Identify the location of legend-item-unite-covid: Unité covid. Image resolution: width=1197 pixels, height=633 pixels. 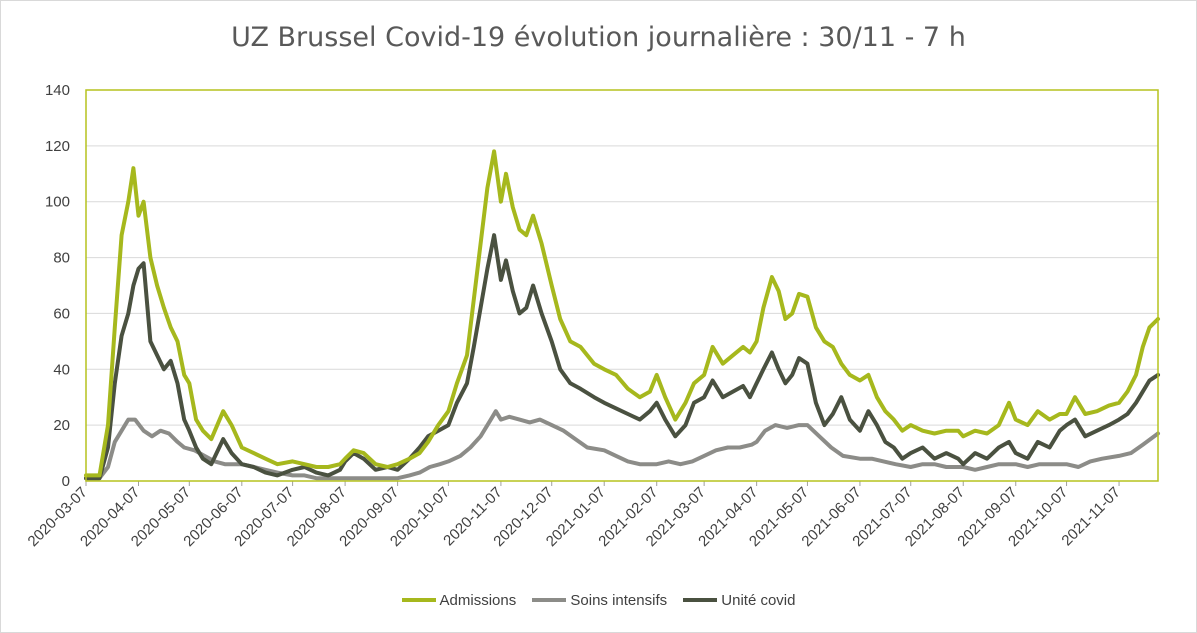
(739, 600).